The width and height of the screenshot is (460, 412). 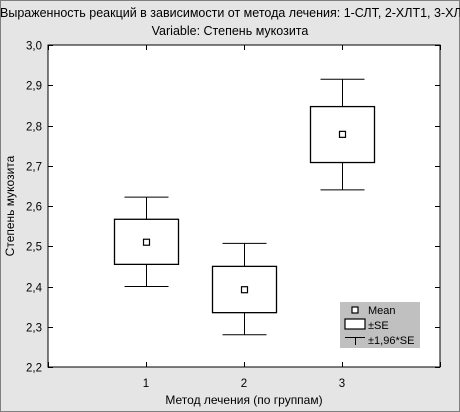 I want to click on legend-label: ±1,96*SE, so click(x=391, y=341).